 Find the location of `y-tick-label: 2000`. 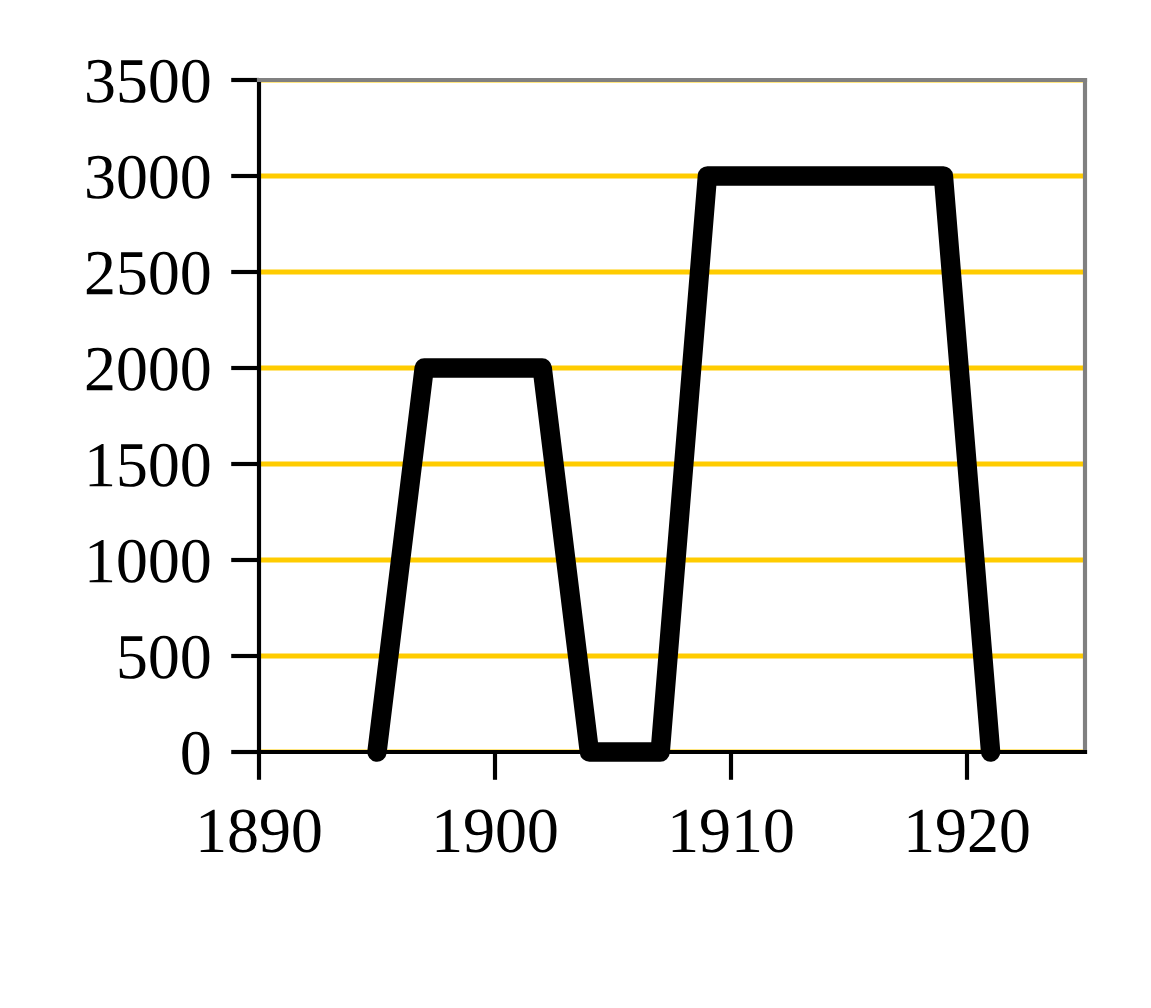

y-tick-label: 2000 is located at coordinates (148, 369).